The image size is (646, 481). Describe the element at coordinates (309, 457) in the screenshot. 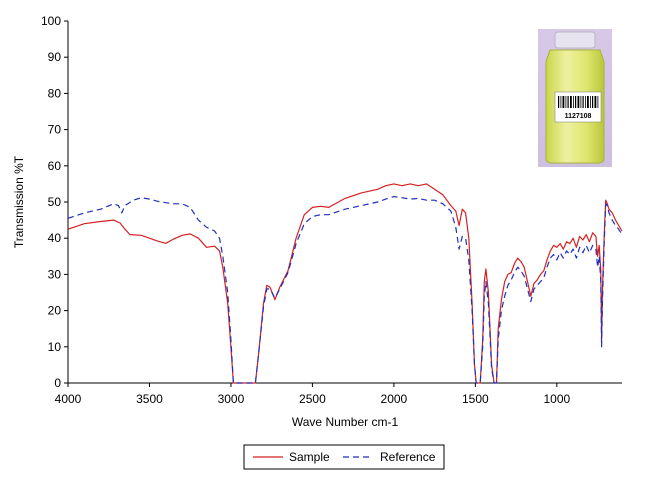

I see `legend-label-sample: Sample` at that location.